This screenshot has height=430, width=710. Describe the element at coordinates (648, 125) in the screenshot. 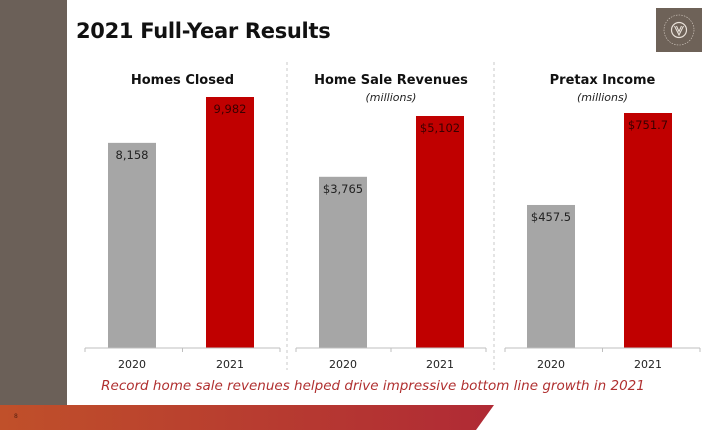

I see `data-label: $751.7` at that location.